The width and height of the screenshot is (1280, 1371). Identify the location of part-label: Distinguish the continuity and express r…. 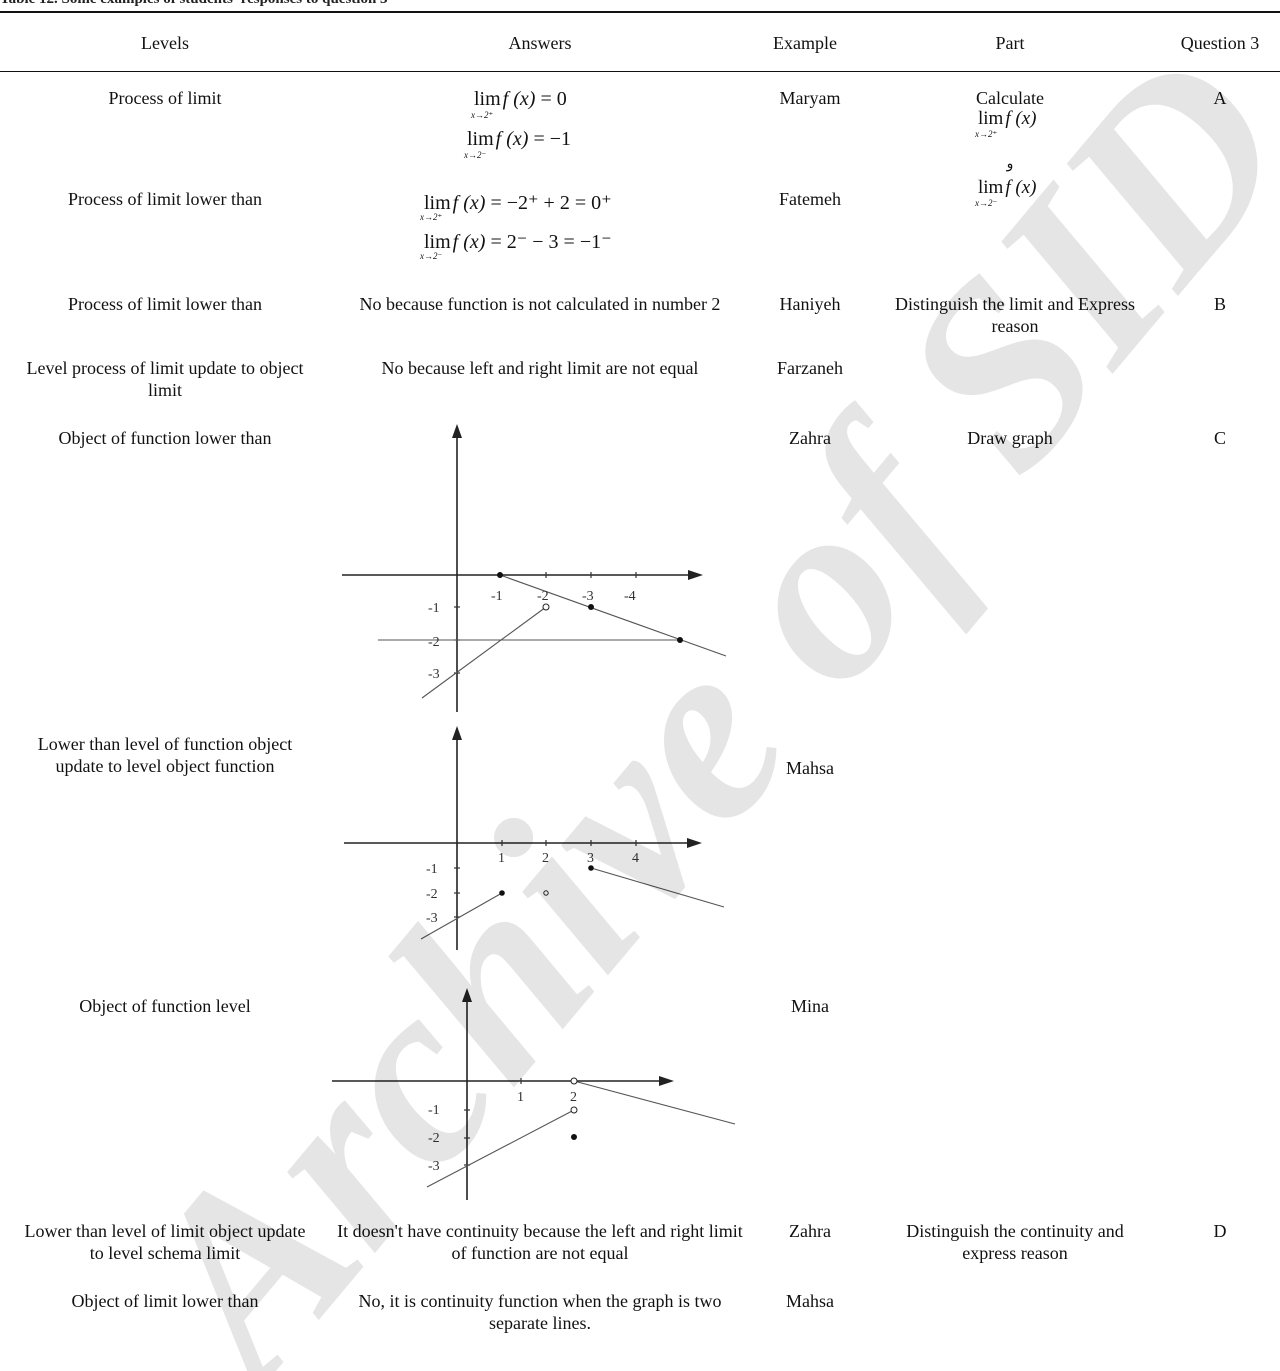
(1015, 1242).